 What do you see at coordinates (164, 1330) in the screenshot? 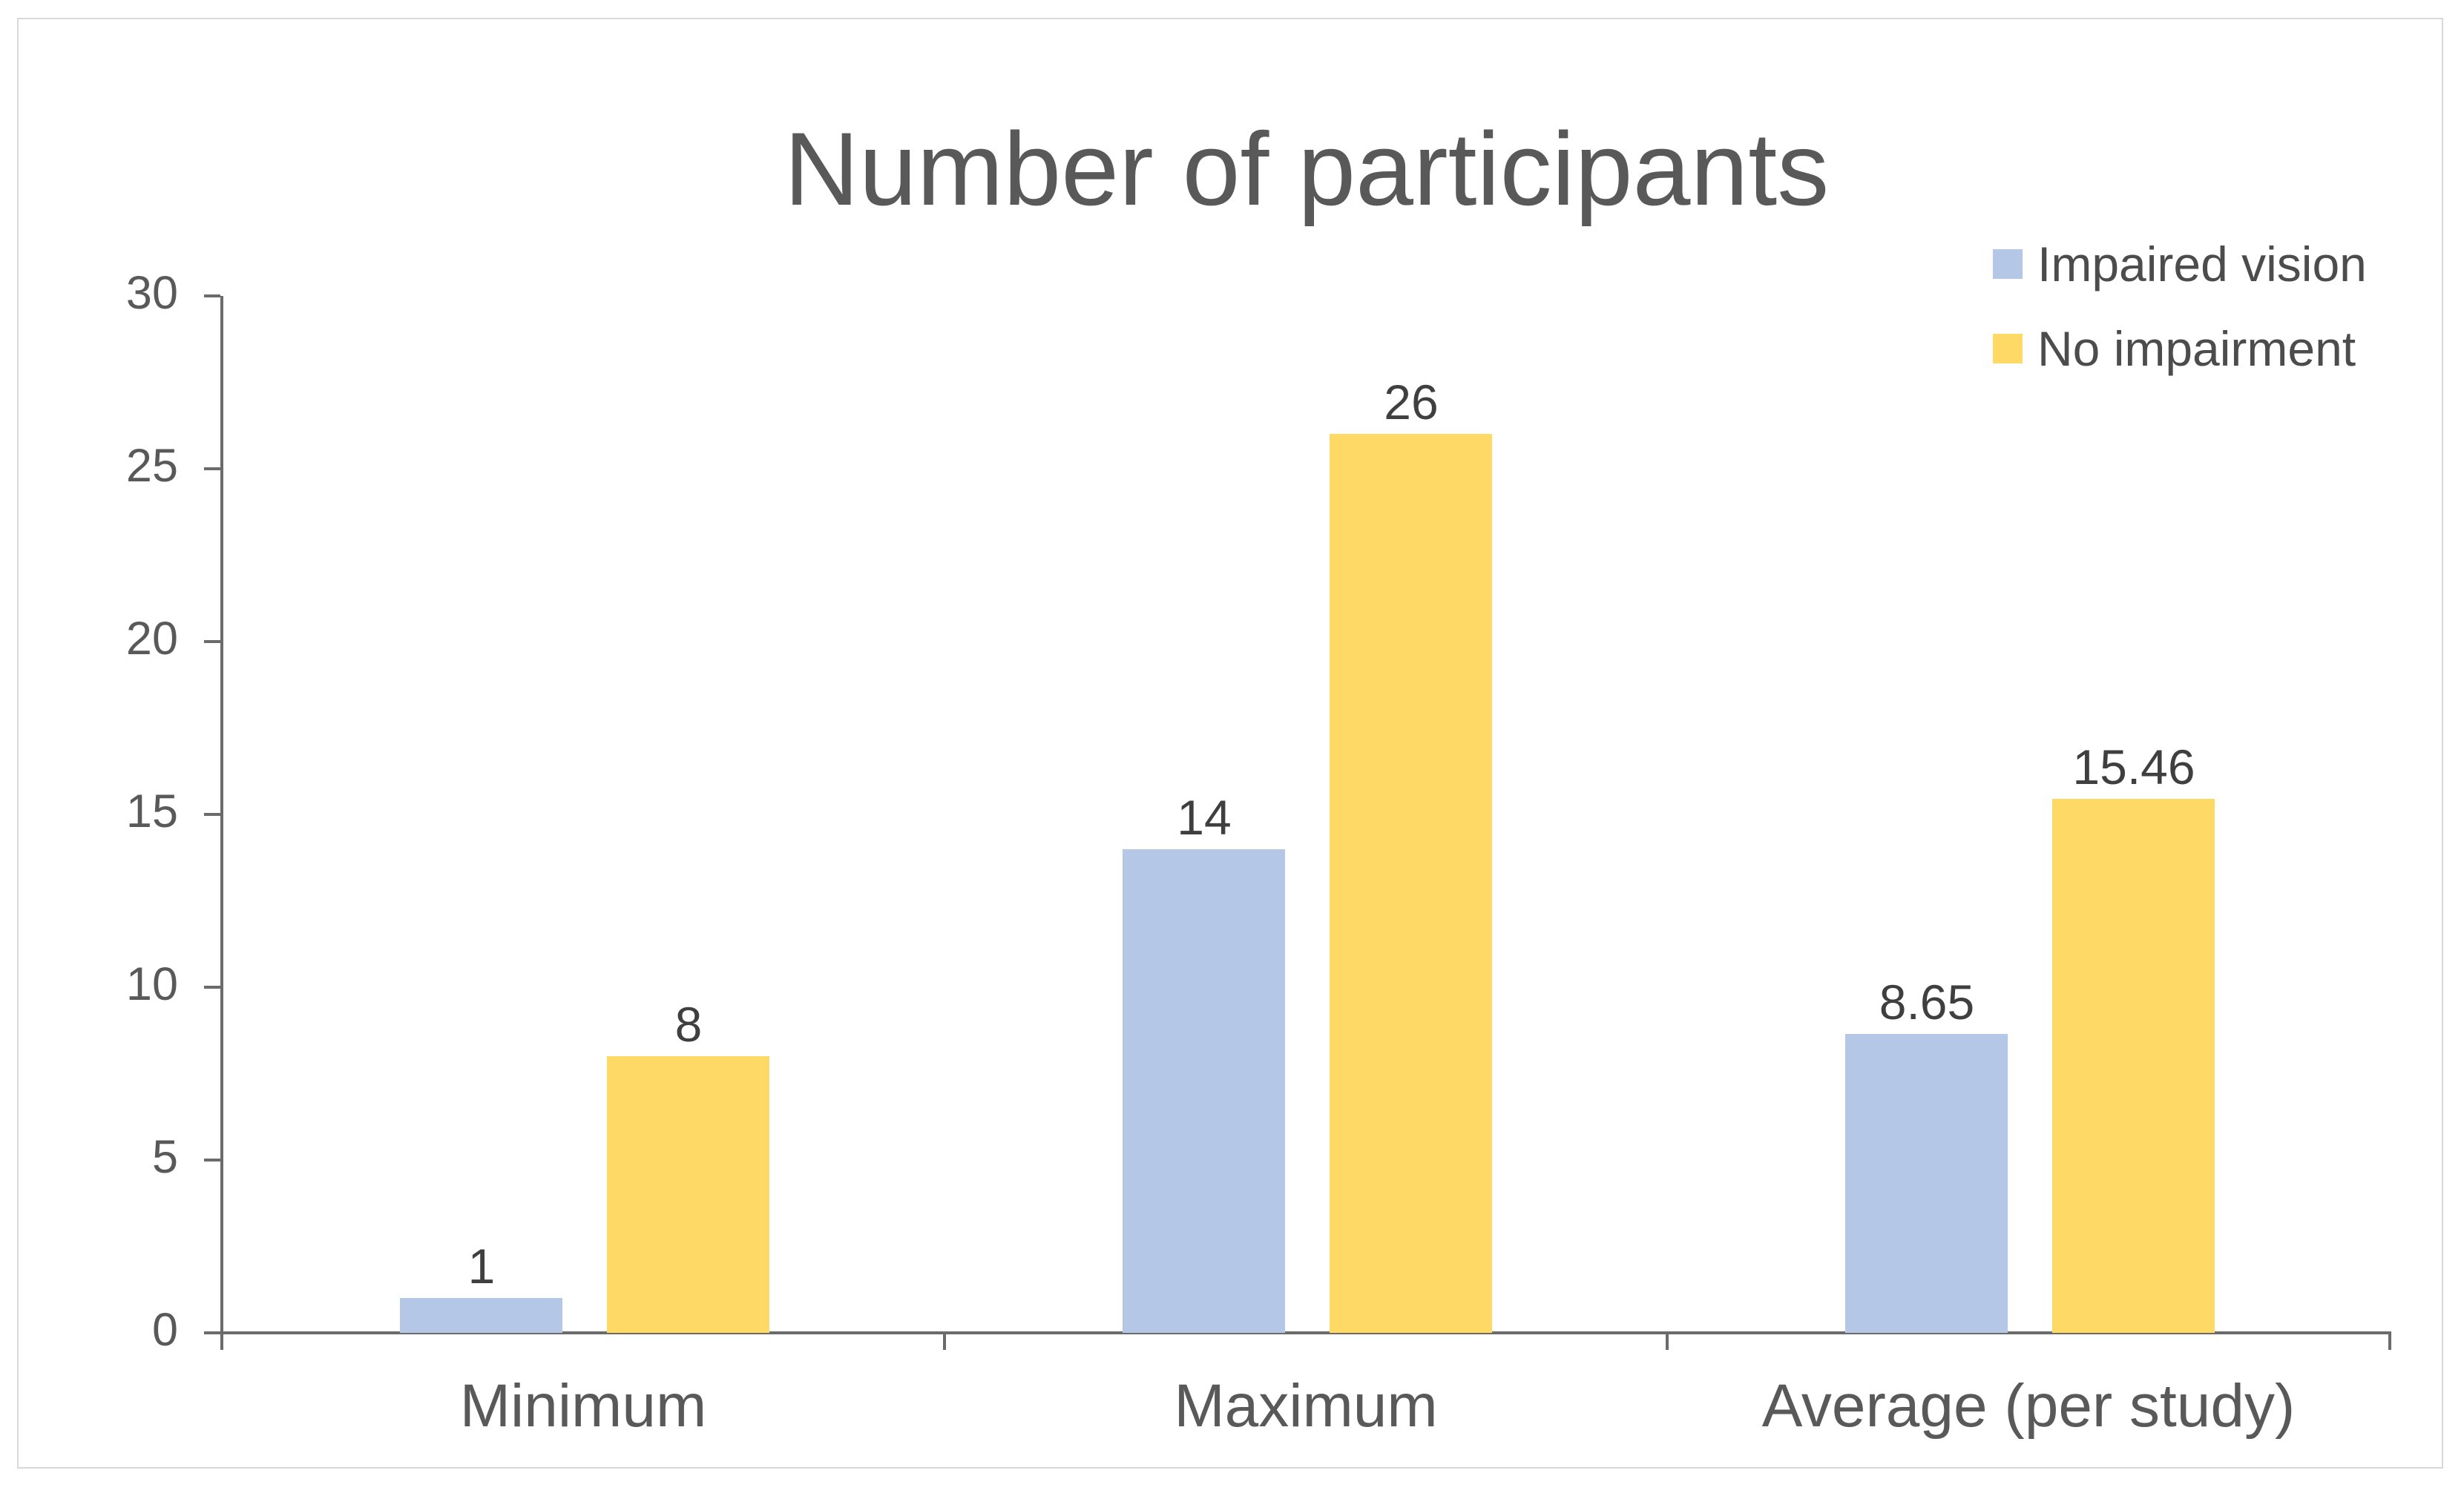
I see `y-axis-tick-label: 0` at bounding box center [164, 1330].